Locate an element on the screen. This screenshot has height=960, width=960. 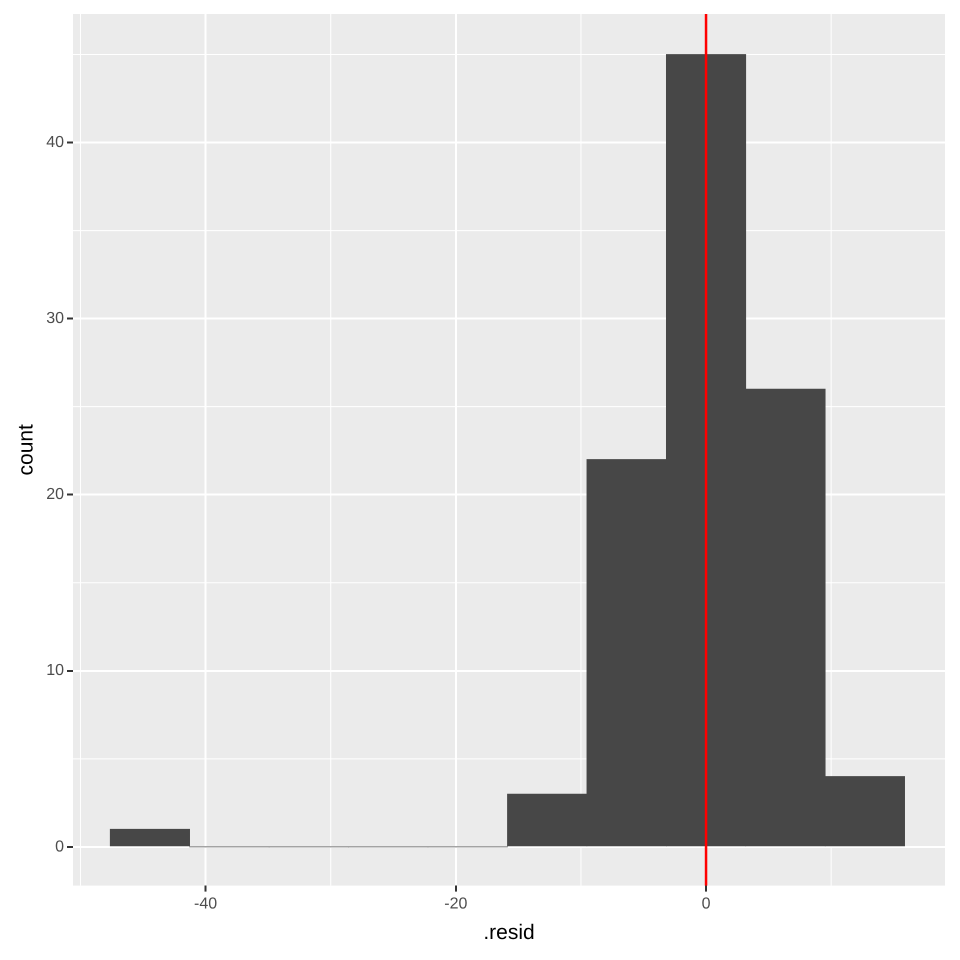
x-tick-label: -40 is located at coordinates (206, 904).